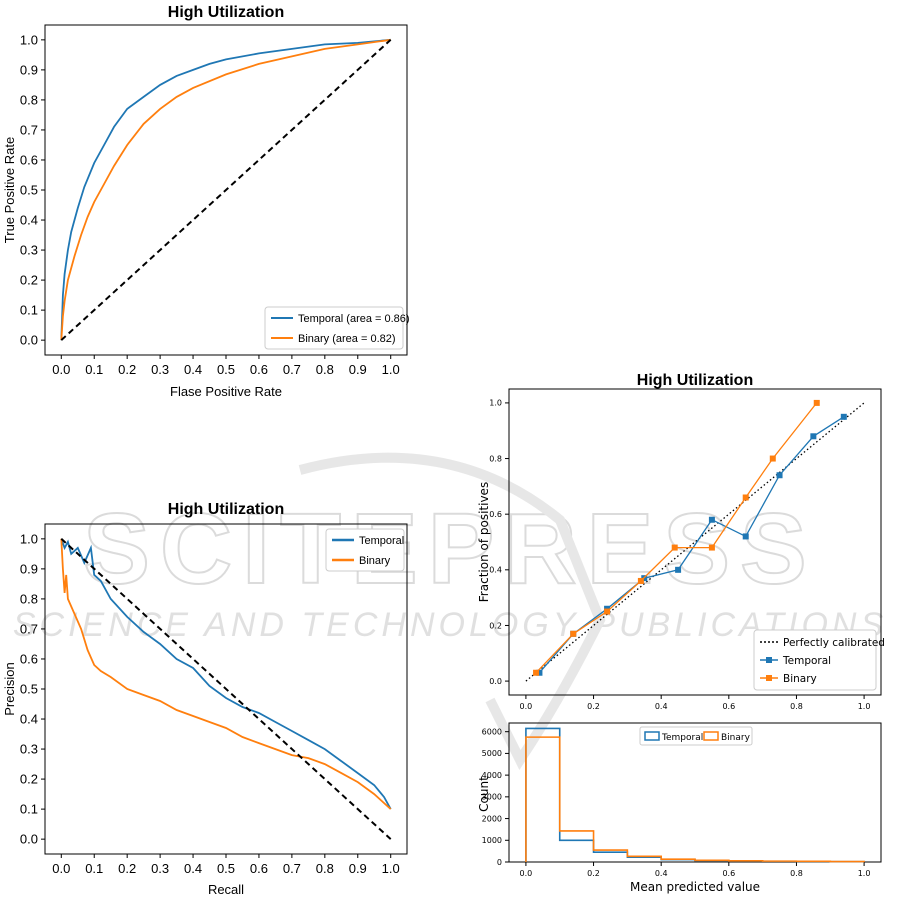  What do you see at coordinates (94, 868) in the screenshot?
I see `pr-xtick-label: 0.1` at bounding box center [94, 868].